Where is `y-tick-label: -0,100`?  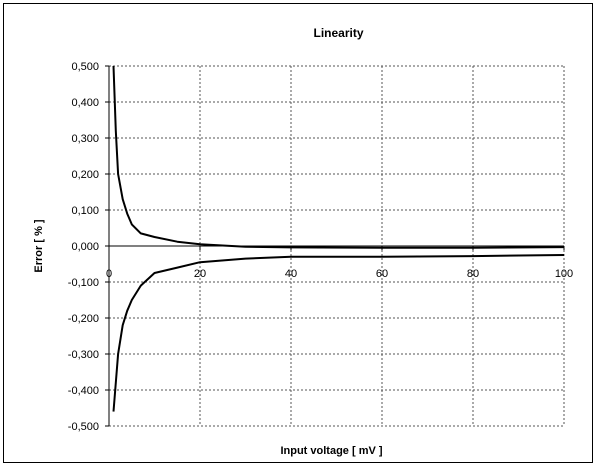
y-tick-label: -0,100 is located at coordinates (83, 283).